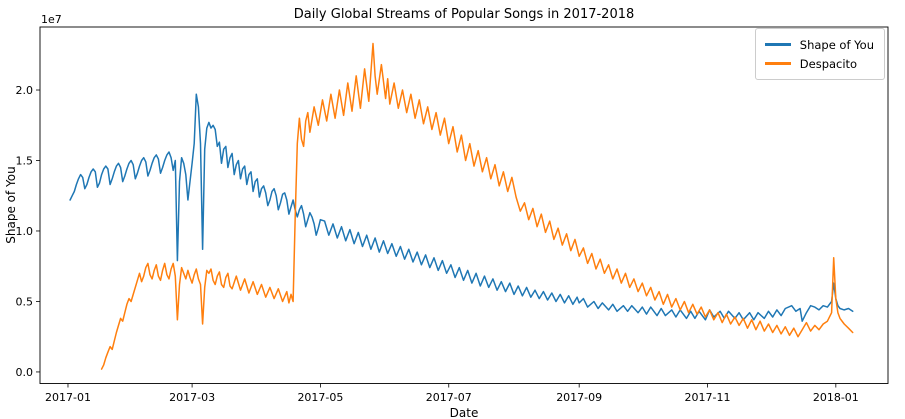 This screenshot has width=905, height=419. I want to click on y-axis-tick-label: 0.0, so click(25, 372).